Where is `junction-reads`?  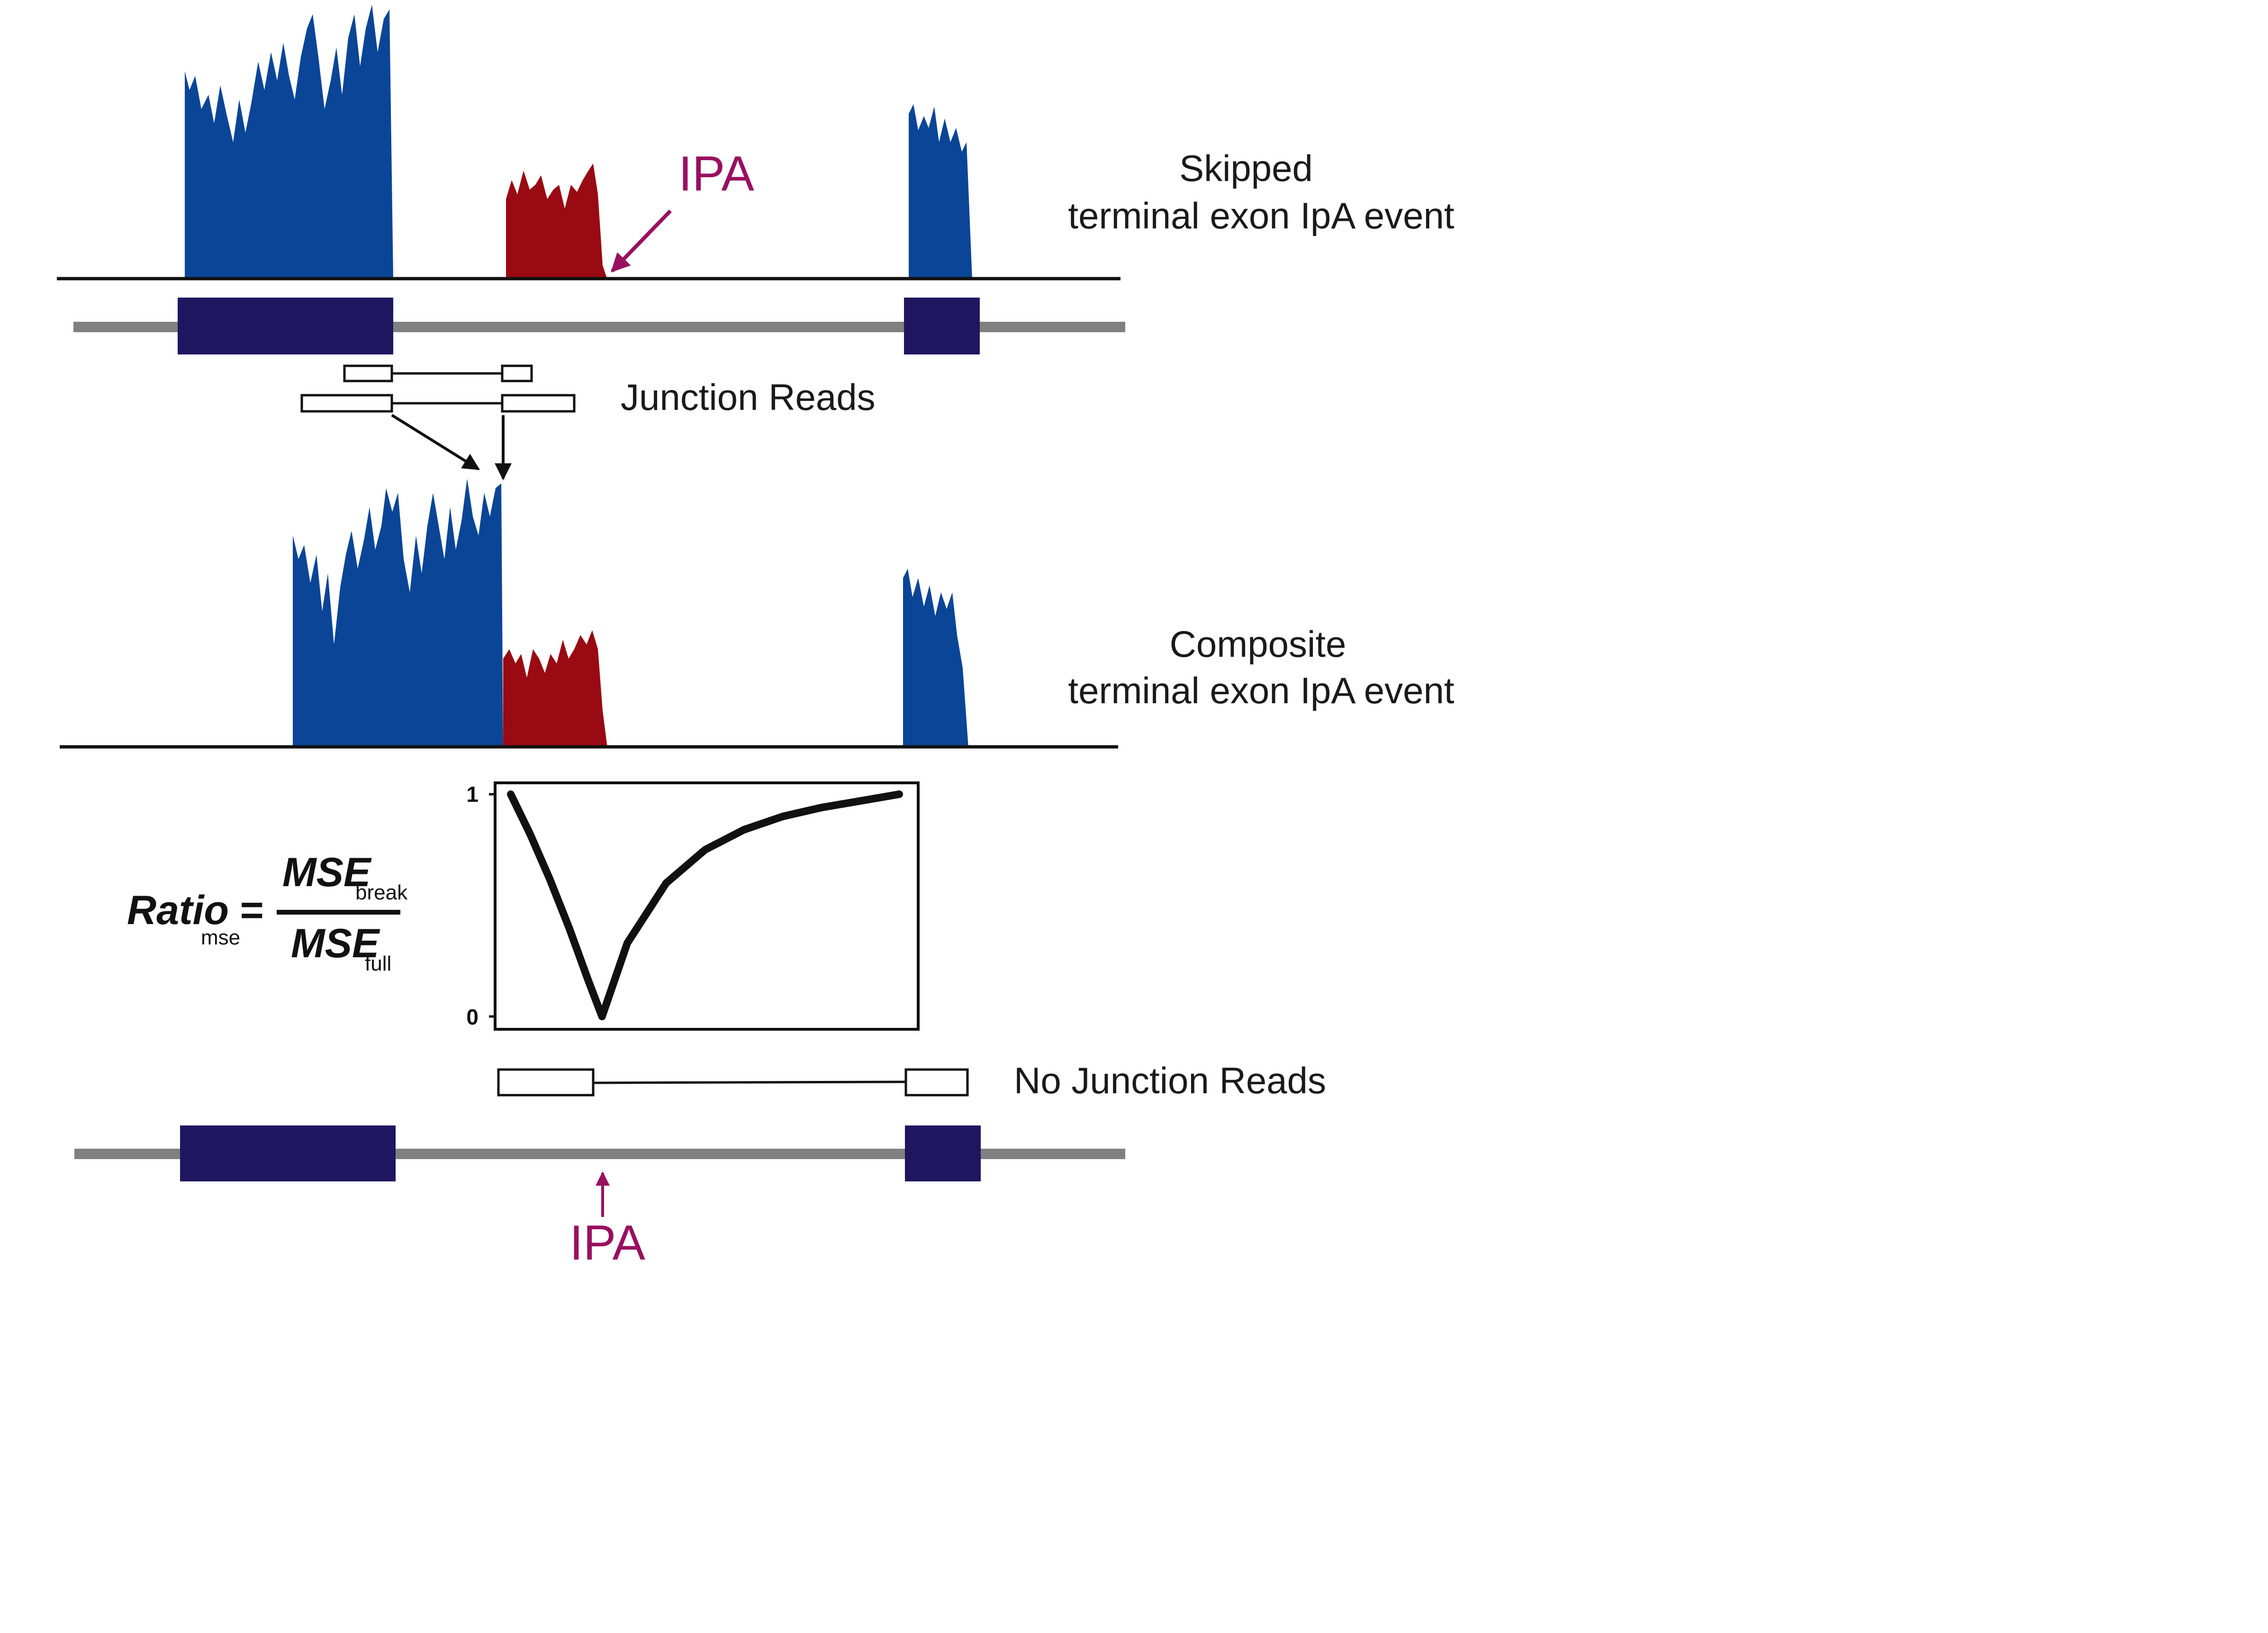 junction-reads is located at coordinates (438, 422).